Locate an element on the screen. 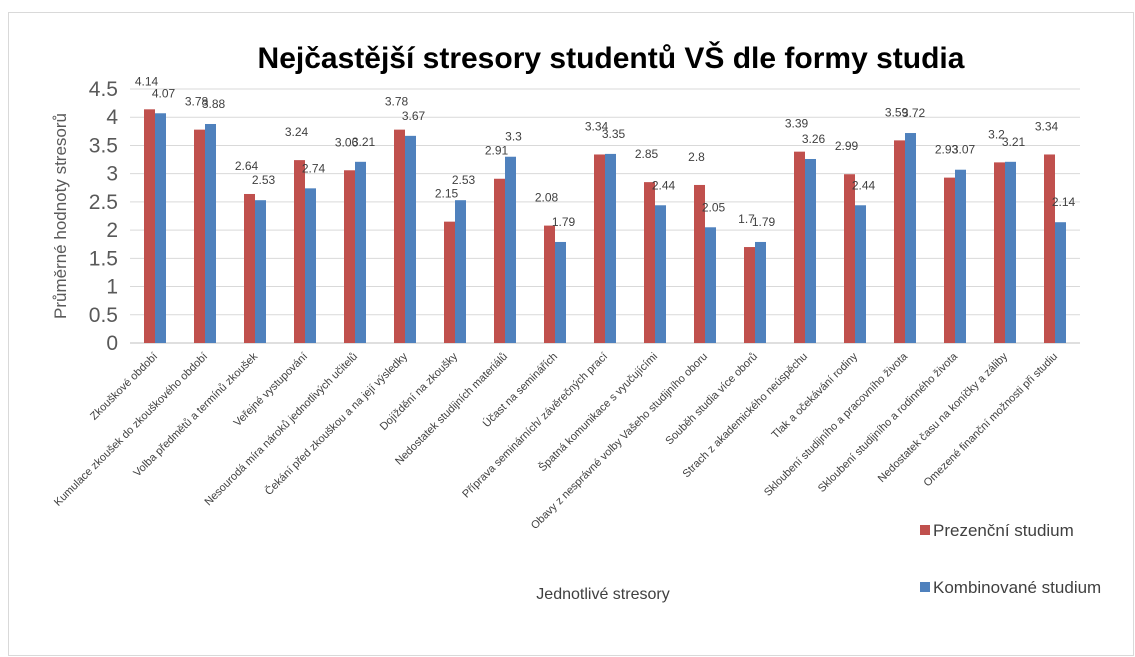  value-label: 3.26 is located at coordinates (814, 139).